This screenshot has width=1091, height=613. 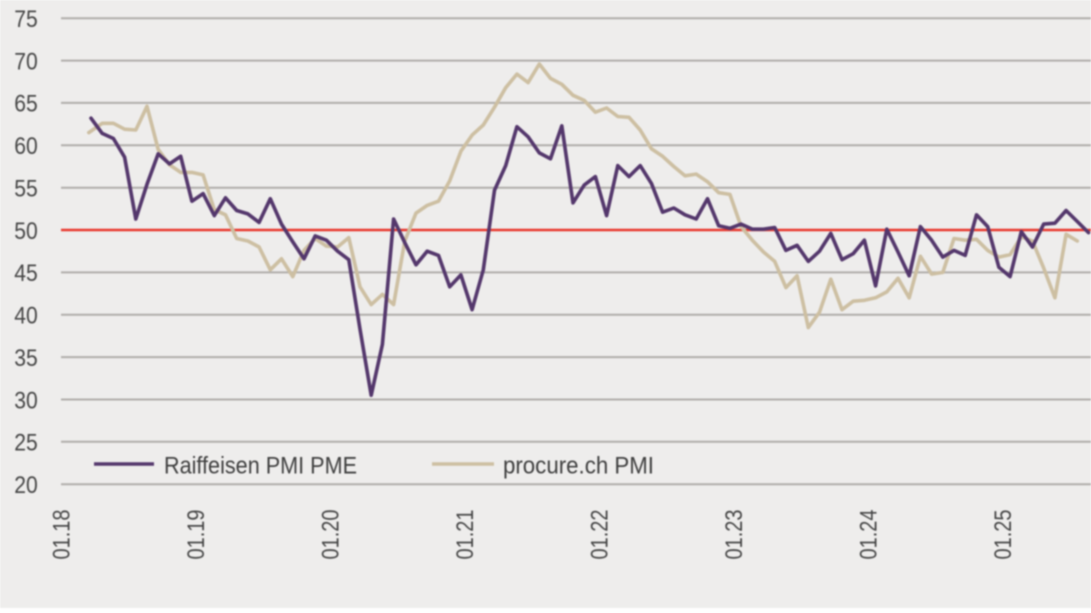 What do you see at coordinates (26, 316) in the screenshot?
I see `svg-text: 40` at bounding box center [26, 316].